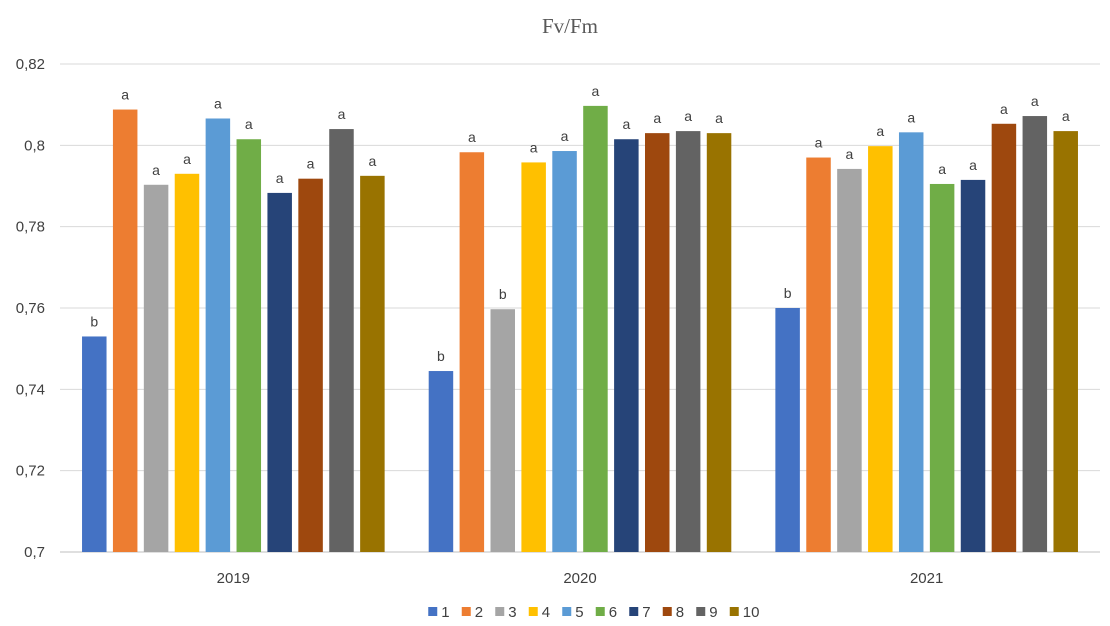  Describe the element at coordinates (579, 578) in the screenshot. I see `x-category-label: 2020` at that location.